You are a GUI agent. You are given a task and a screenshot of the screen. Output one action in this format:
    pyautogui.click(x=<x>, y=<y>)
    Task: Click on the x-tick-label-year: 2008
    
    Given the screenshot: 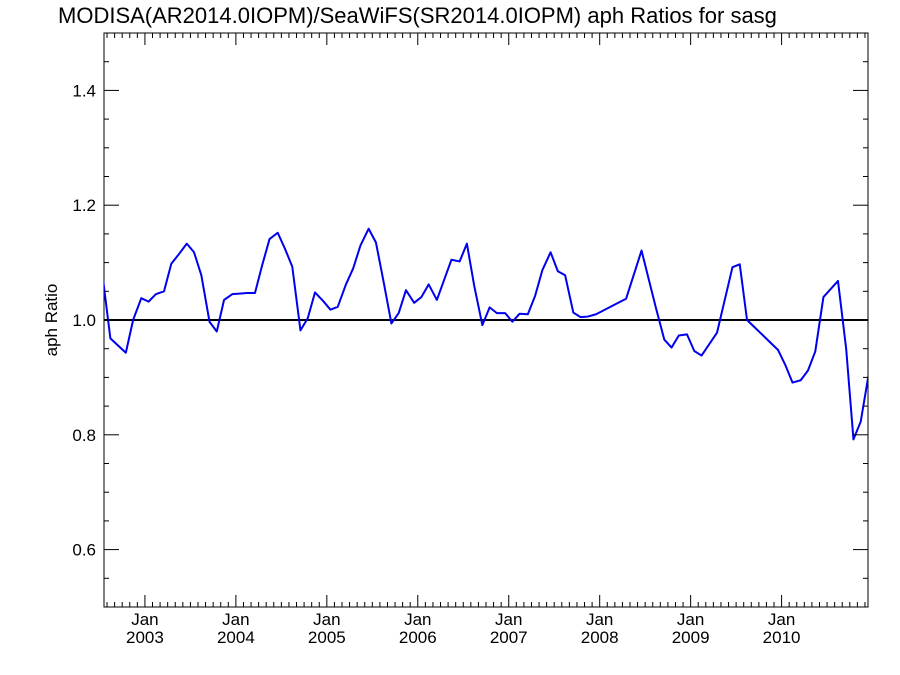 What is the action you would take?
    pyautogui.click(x=600, y=637)
    